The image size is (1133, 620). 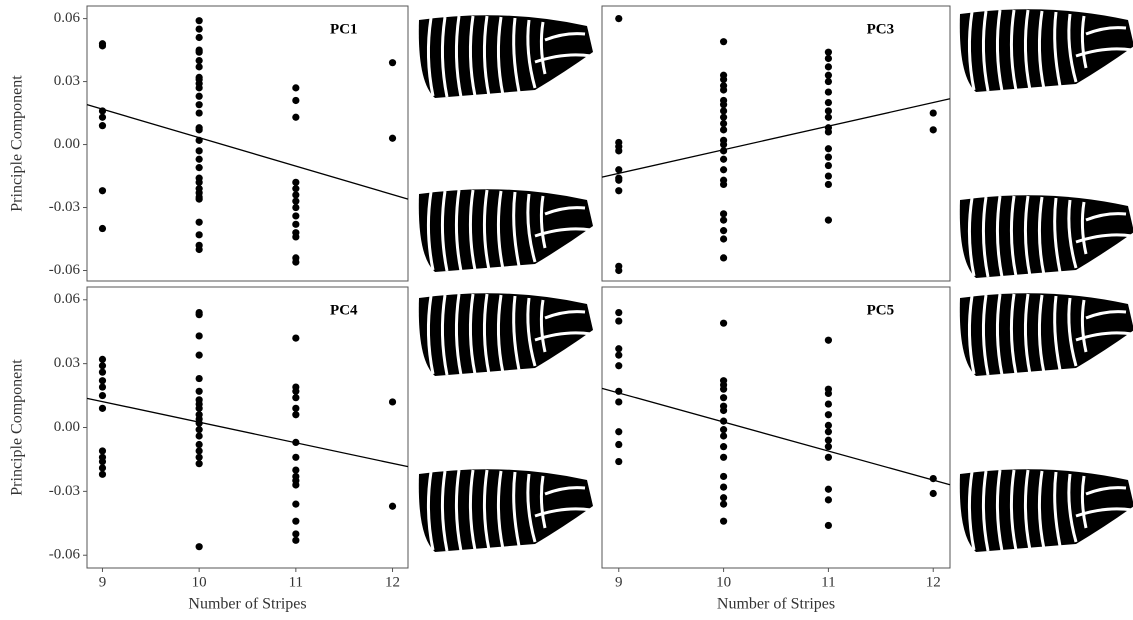 I want to click on y-tick-label: -0.06, so click(x=65, y=555).